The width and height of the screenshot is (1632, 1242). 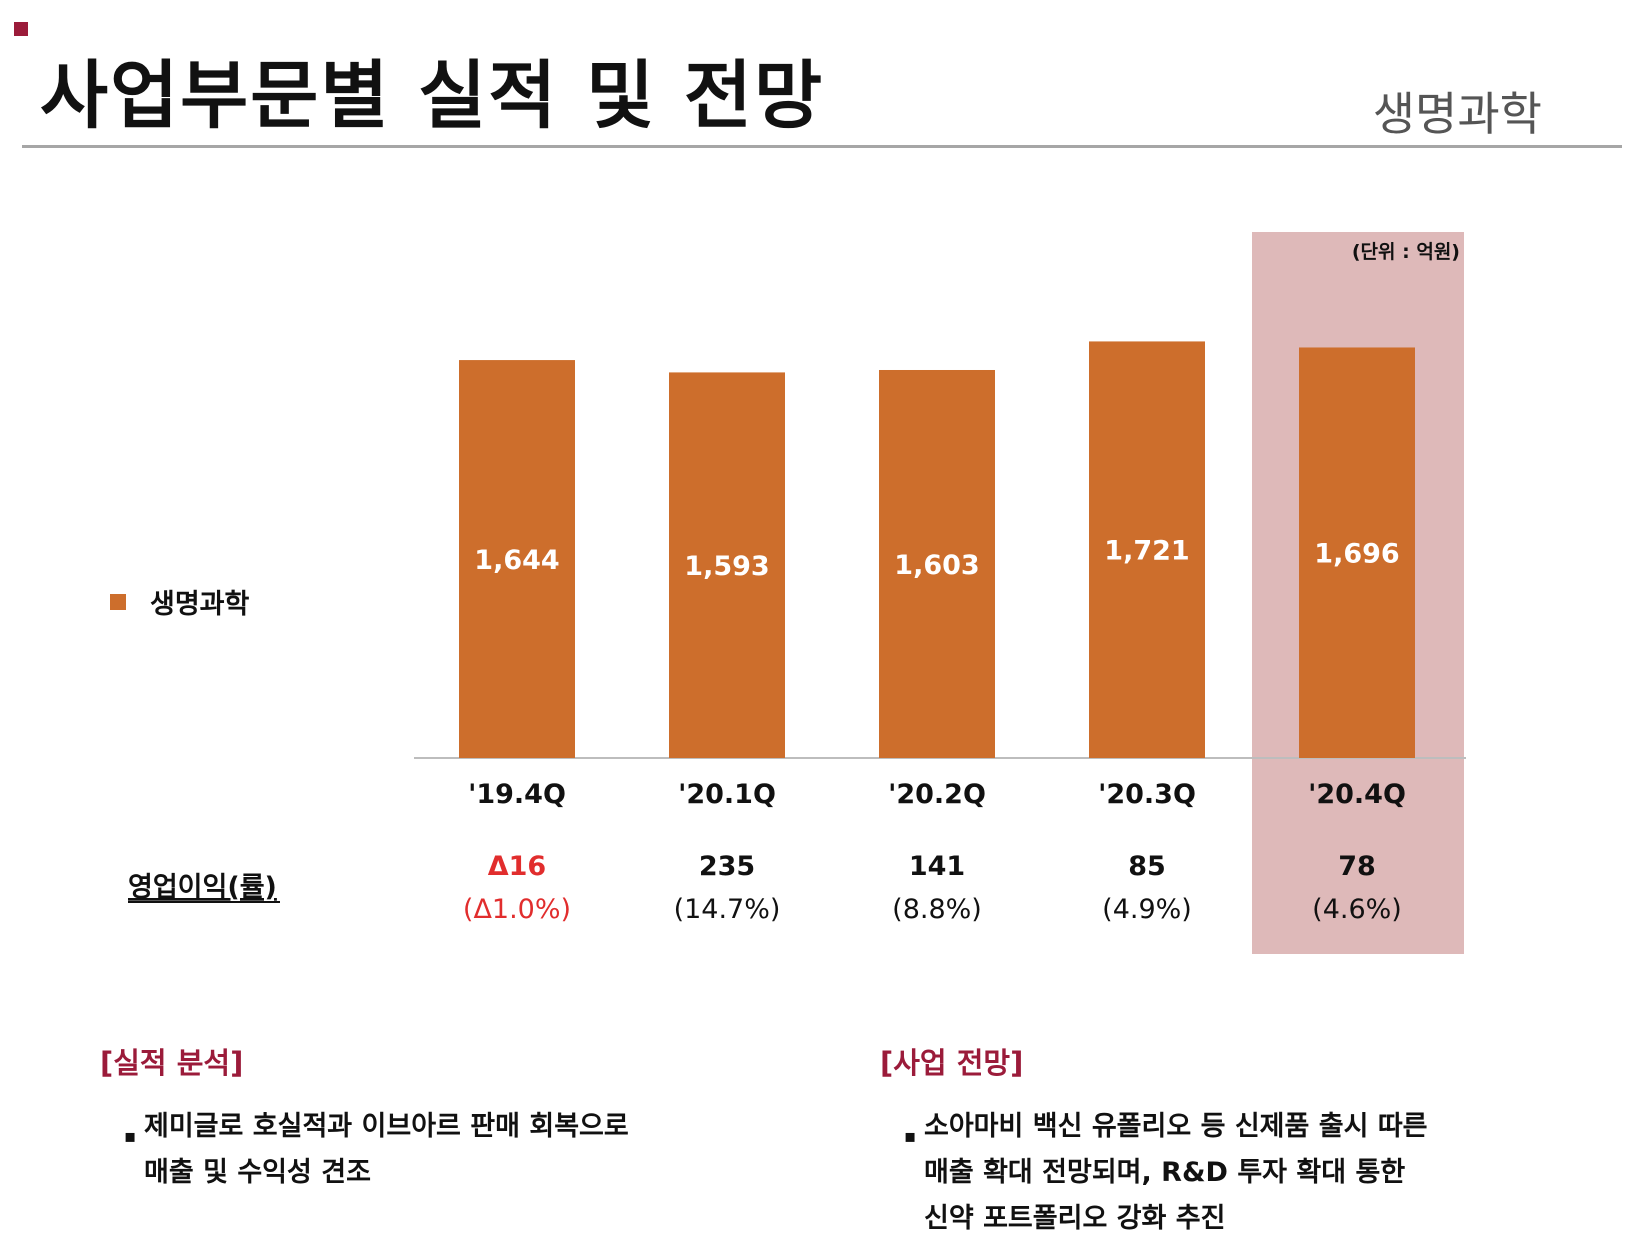 What do you see at coordinates (517, 866) in the screenshot?
I see `operating-profit-value: Δ16` at bounding box center [517, 866].